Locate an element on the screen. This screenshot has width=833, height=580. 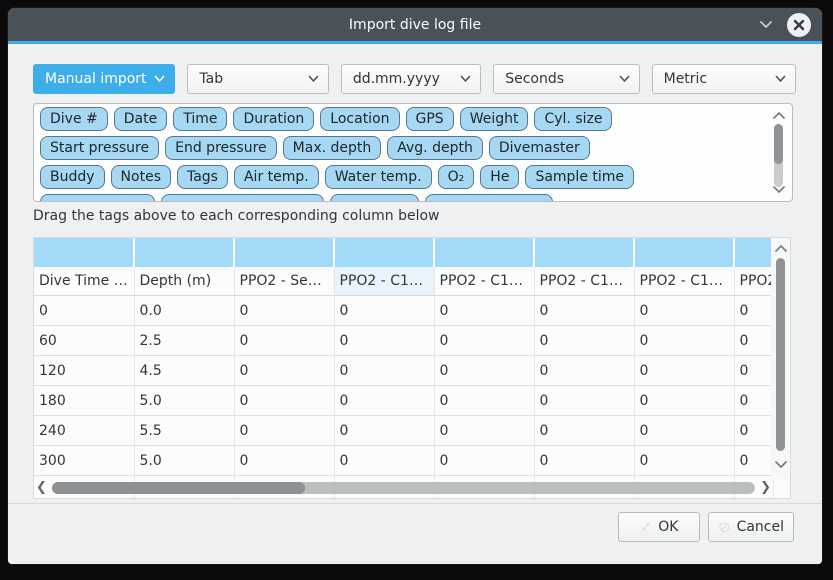
scrollbar-track is located at coordinates (403, 487).